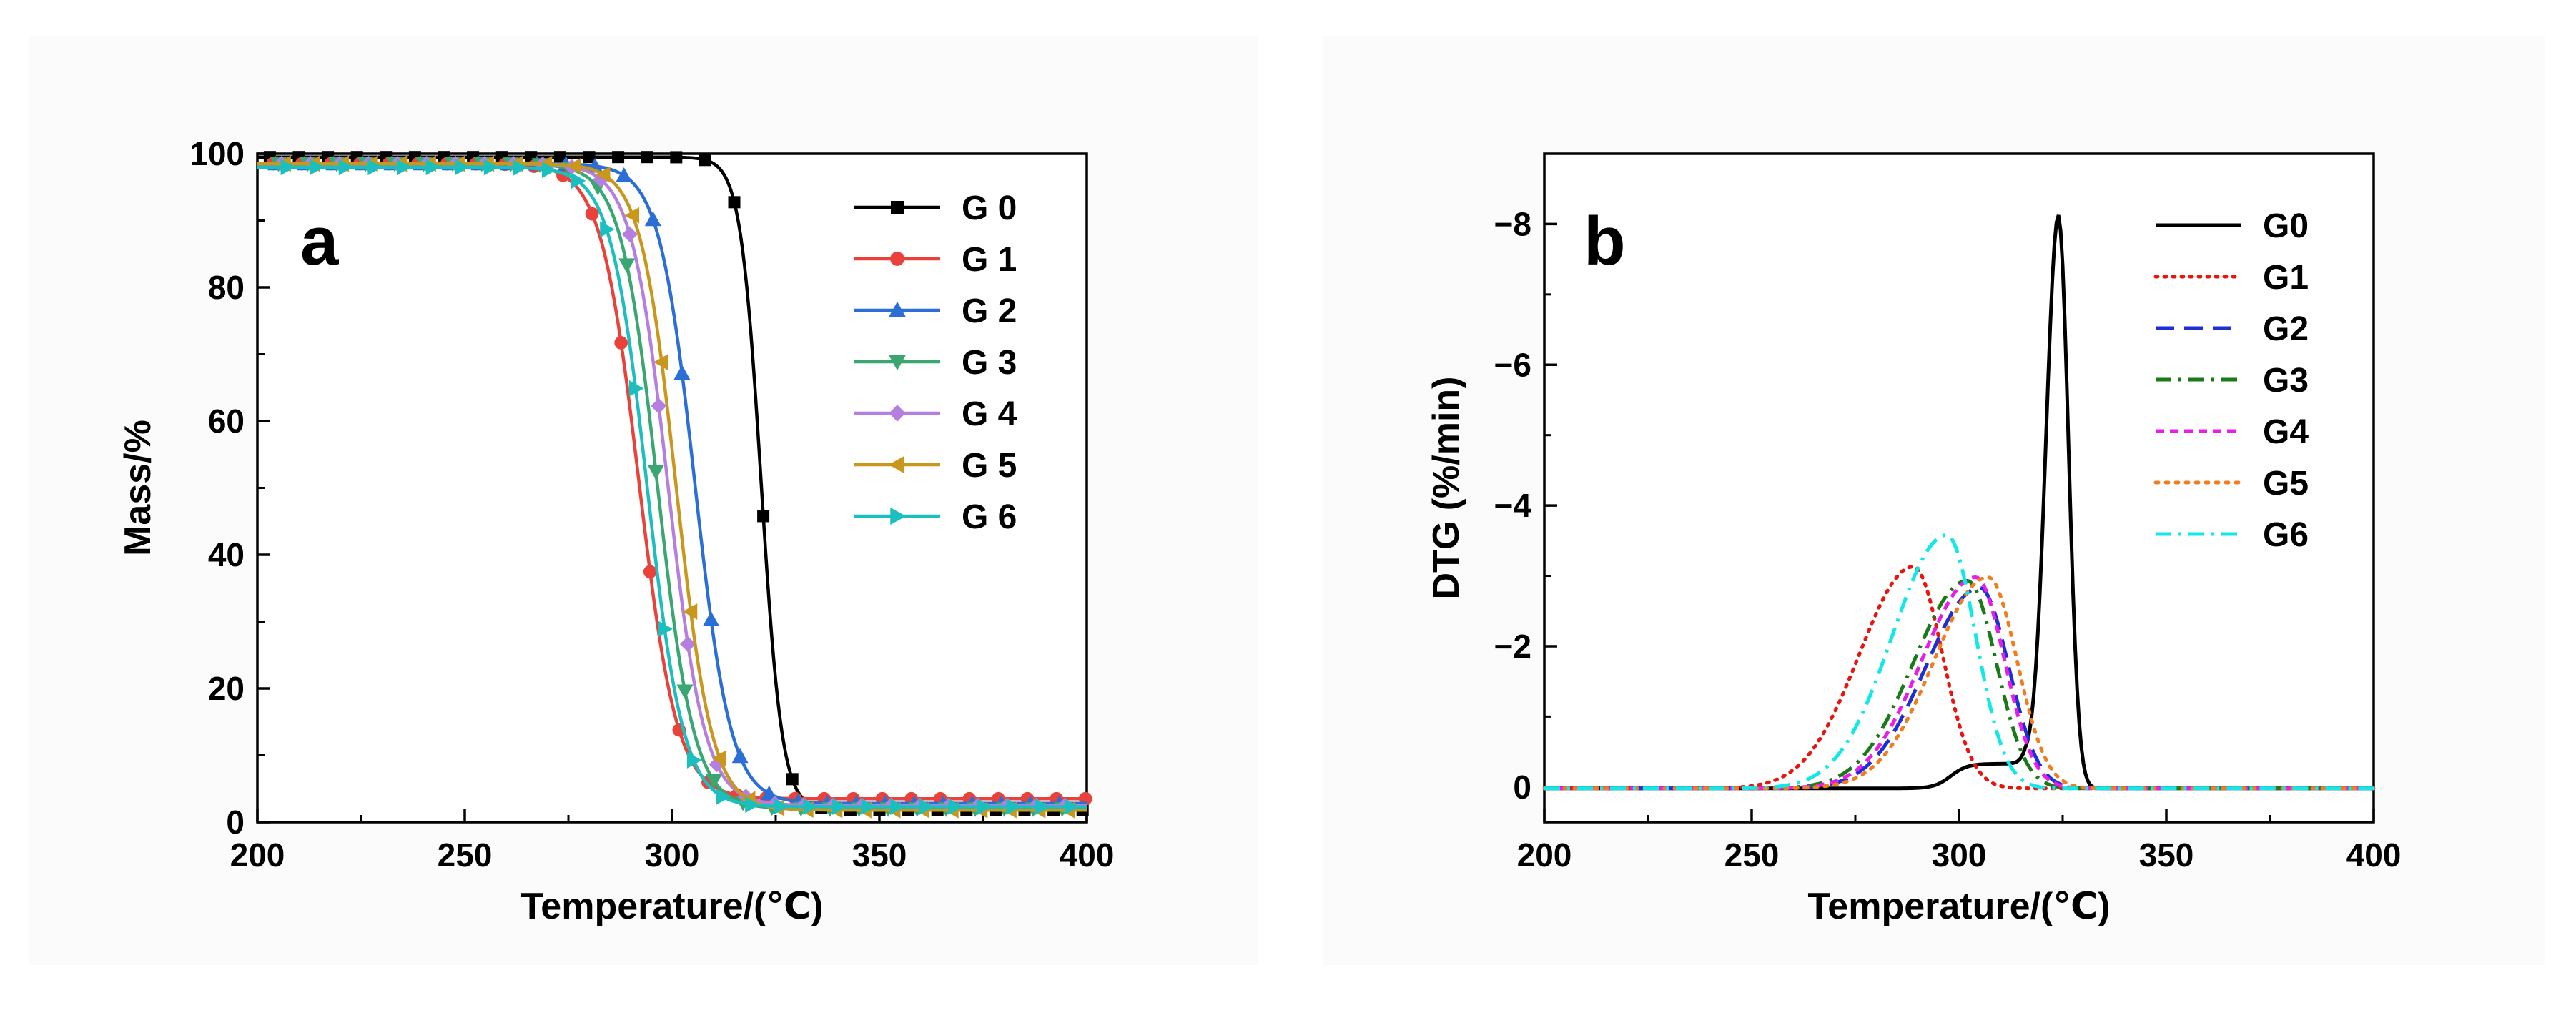  I want to click on series-line, so click(1959, 688).